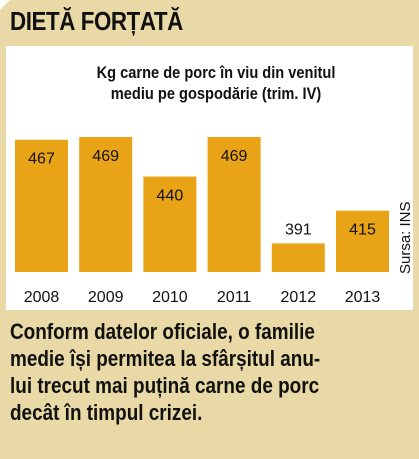  What do you see at coordinates (209, 22) in the screenshot?
I see `title-bar: DIETĂ FORȚATĂ` at bounding box center [209, 22].